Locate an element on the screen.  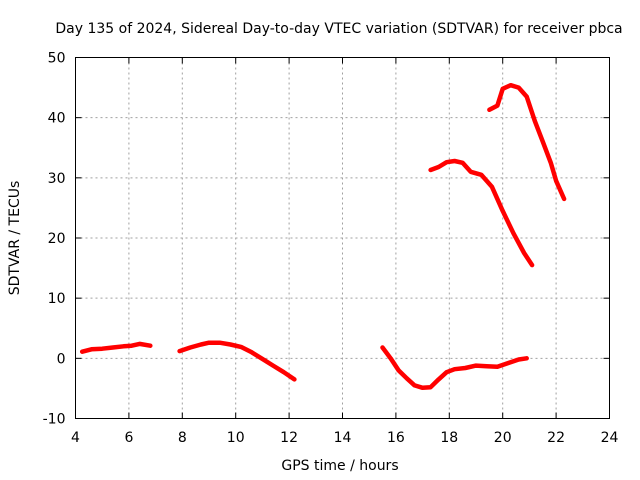
y-tick-label: 20 is located at coordinates (57, 239).